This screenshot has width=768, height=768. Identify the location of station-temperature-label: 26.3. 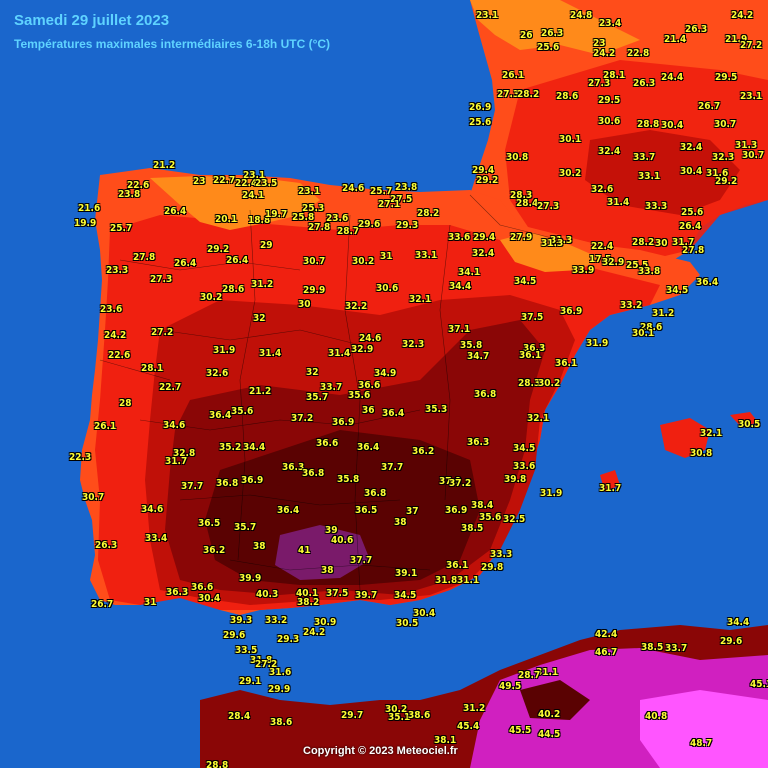
(106, 545).